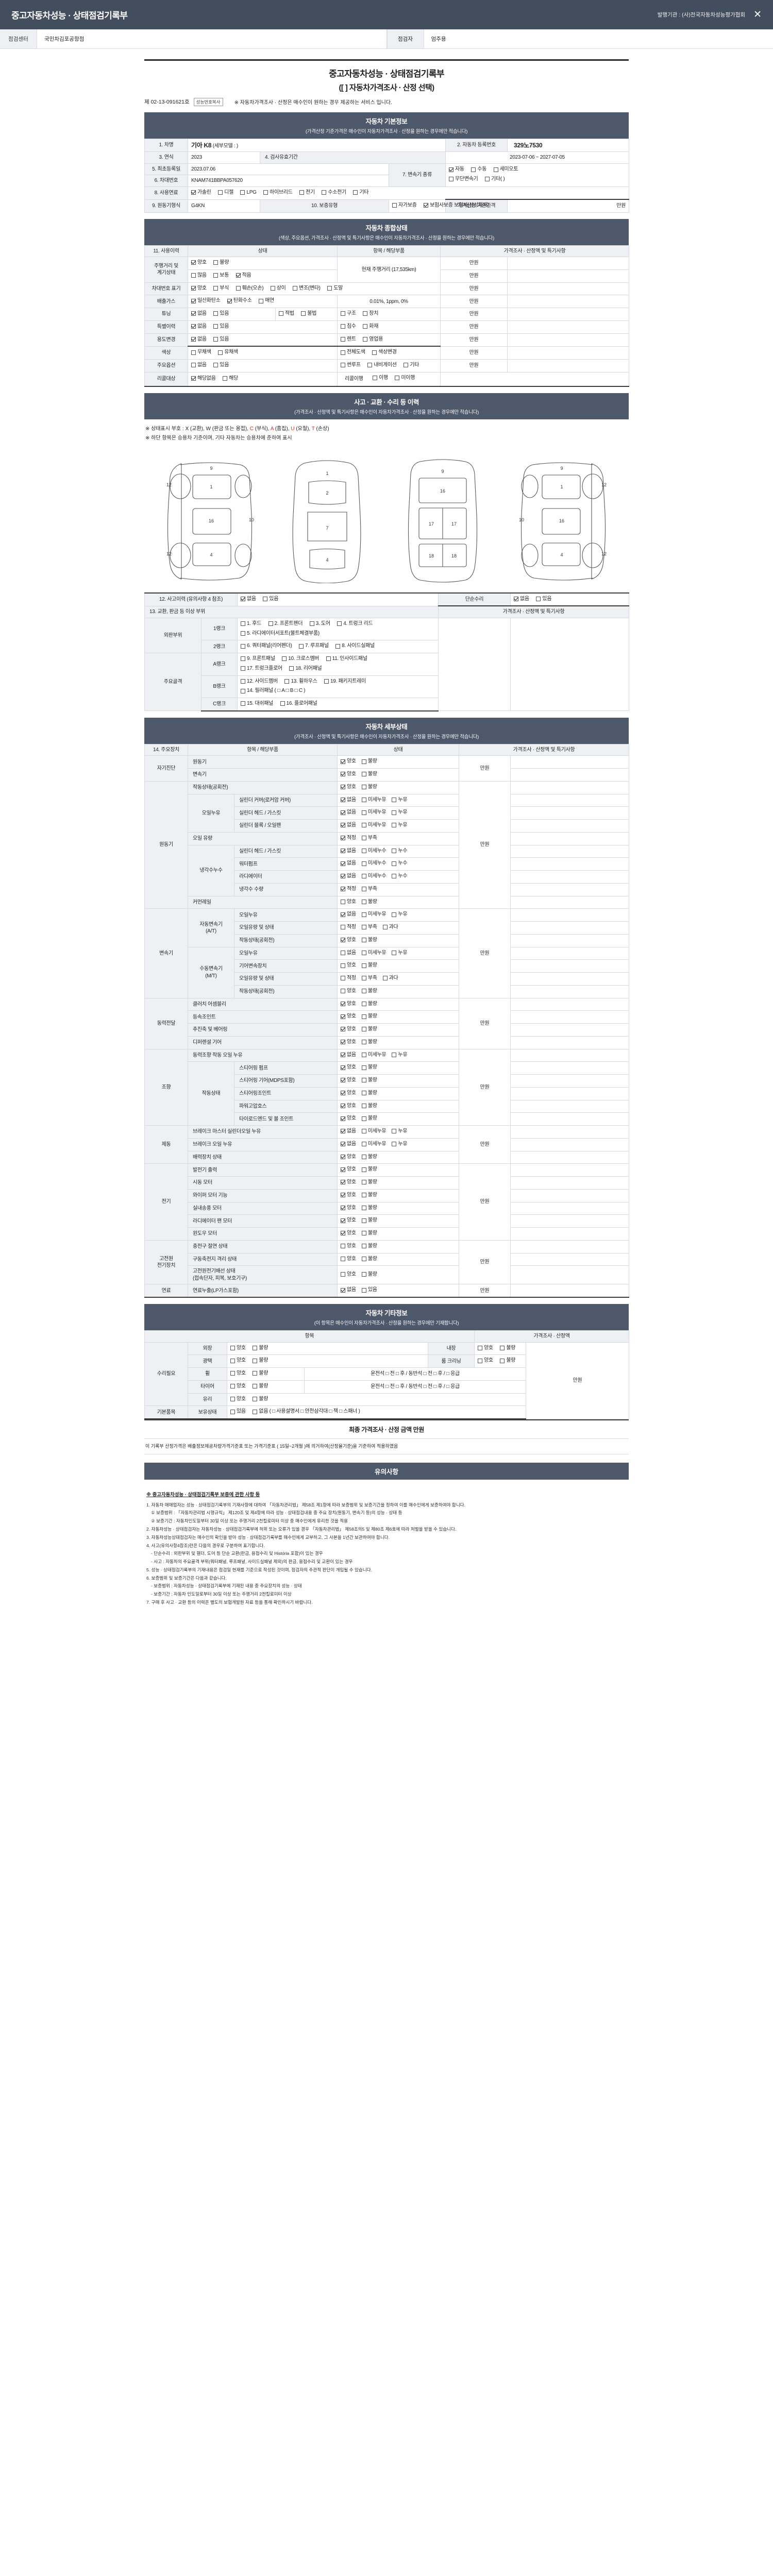 This screenshot has width=773, height=2576. What do you see at coordinates (348, 838) in the screenshot?
I see `cb-checked: 적정` at bounding box center [348, 838].